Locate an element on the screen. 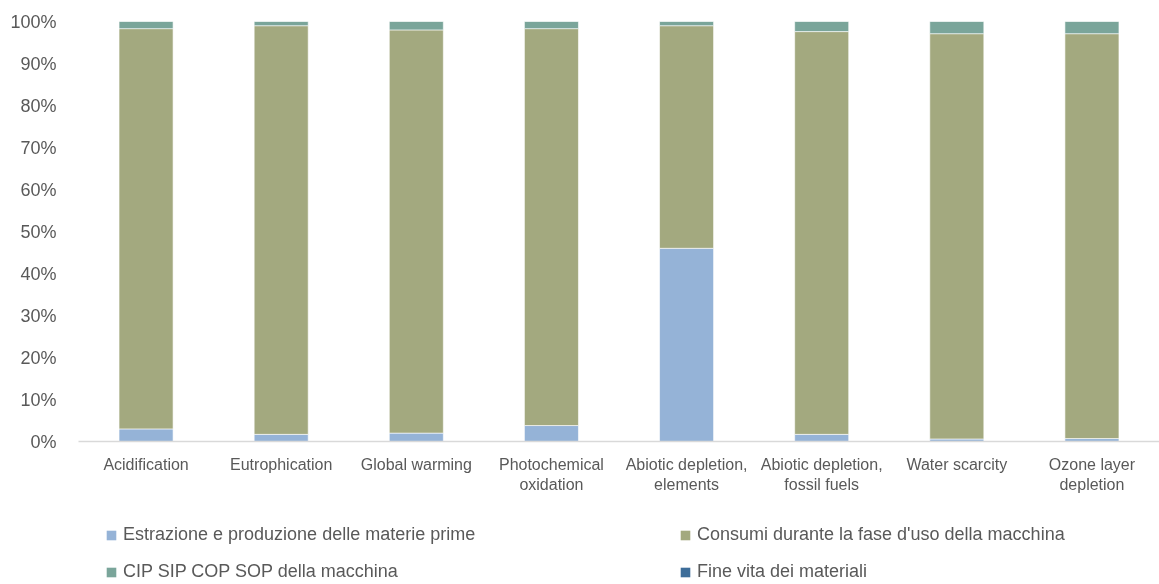 The height and width of the screenshot is (584, 1159). legend-label: Consumi durante la fase d'uso della macchina is located at coordinates (881, 534).